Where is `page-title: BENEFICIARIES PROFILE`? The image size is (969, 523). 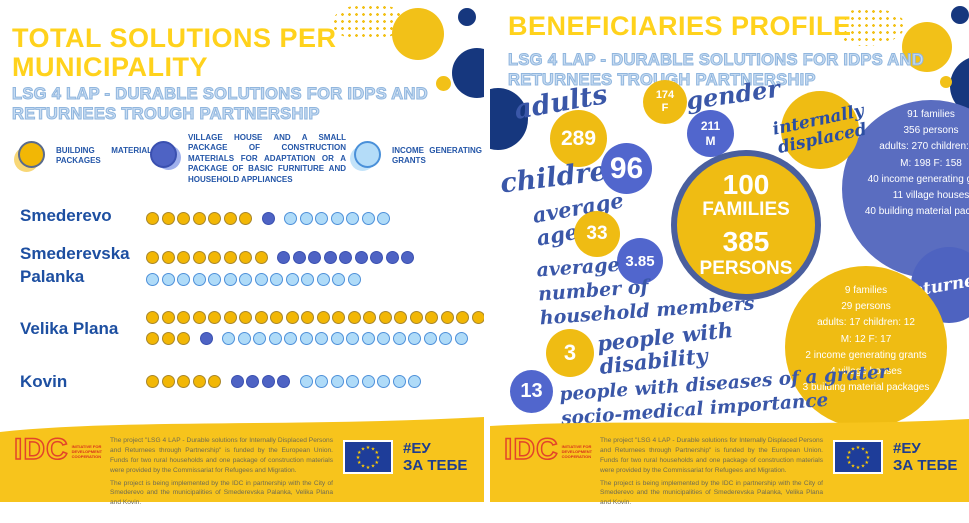
page-title: BENEFICIARIES PROFILE is located at coordinates (680, 26).